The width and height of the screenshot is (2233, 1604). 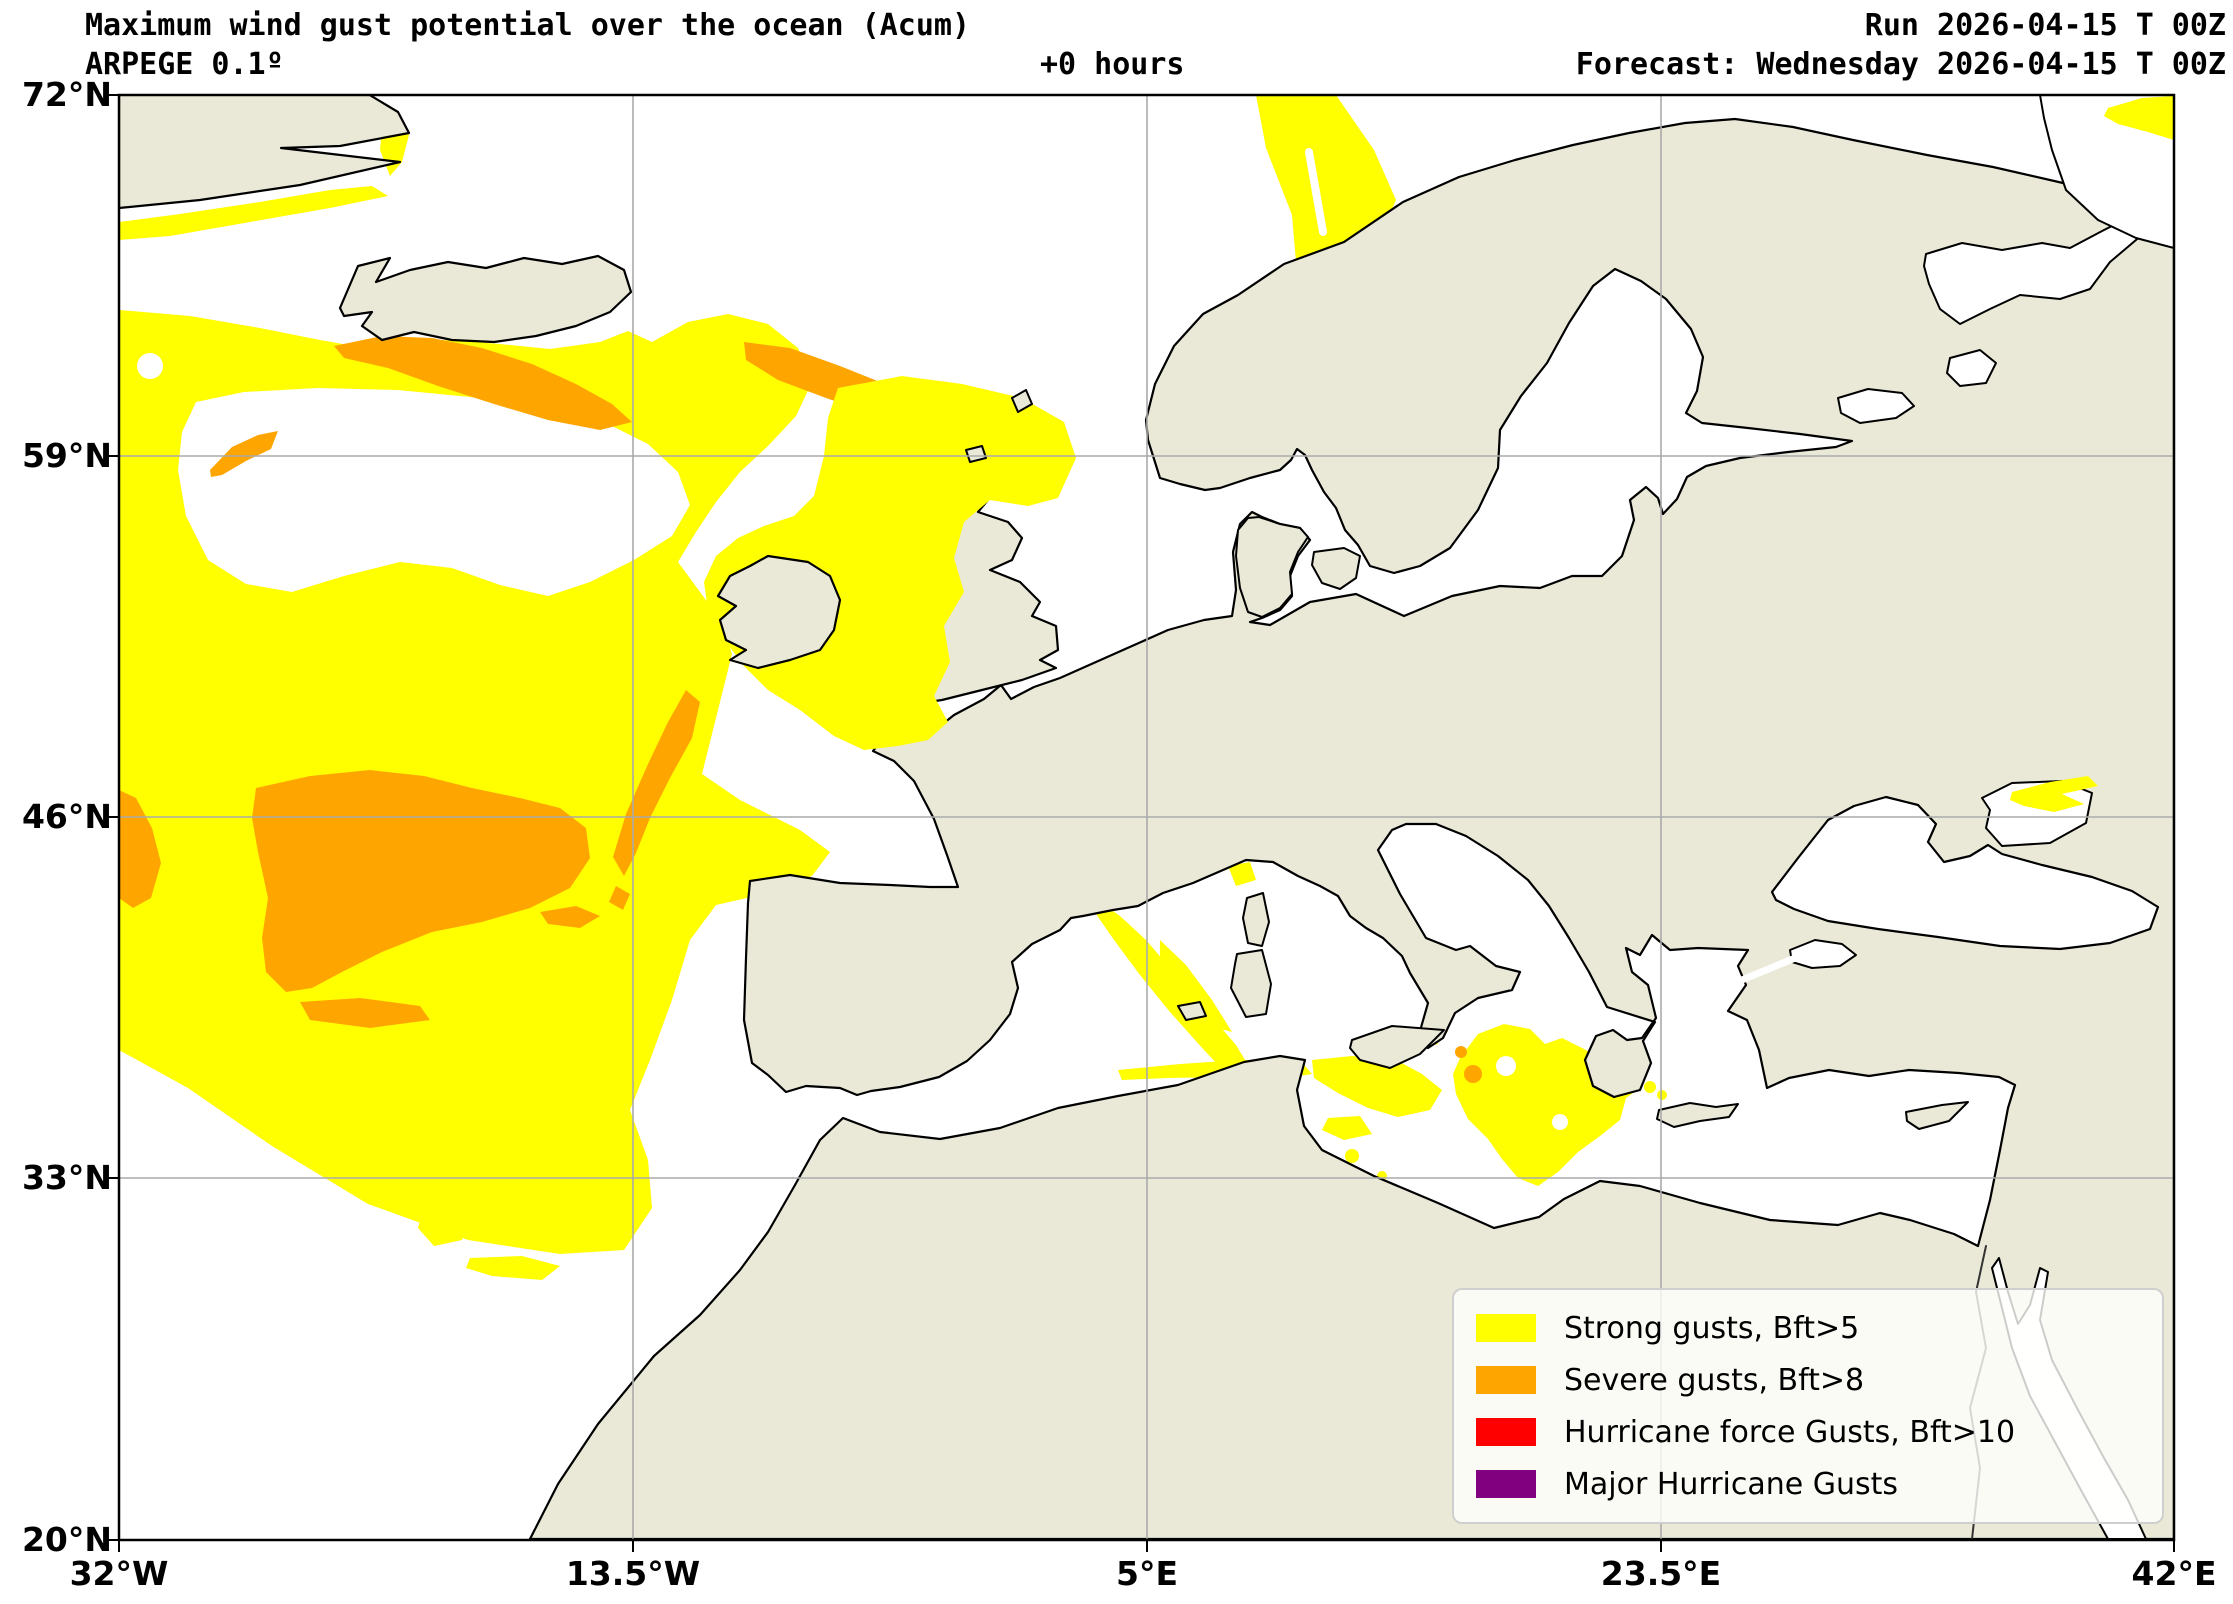 What do you see at coordinates (244, 454) in the screenshot?
I see `severe-west-blob` at bounding box center [244, 454].